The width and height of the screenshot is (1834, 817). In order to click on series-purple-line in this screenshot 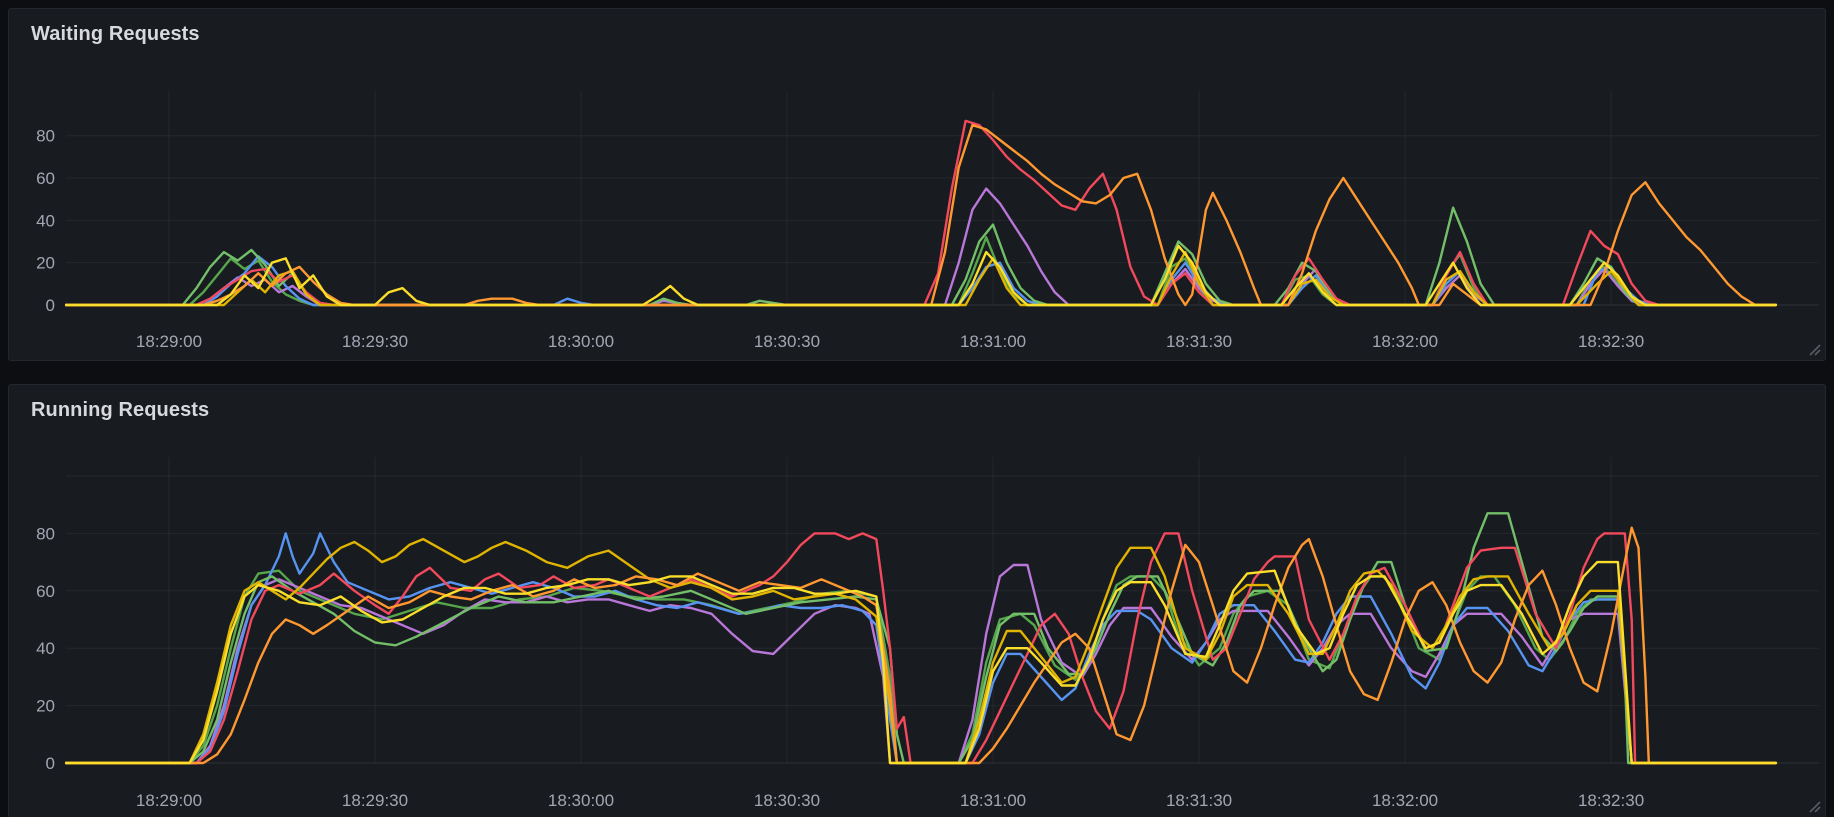, I will do `click(921, 247)`.